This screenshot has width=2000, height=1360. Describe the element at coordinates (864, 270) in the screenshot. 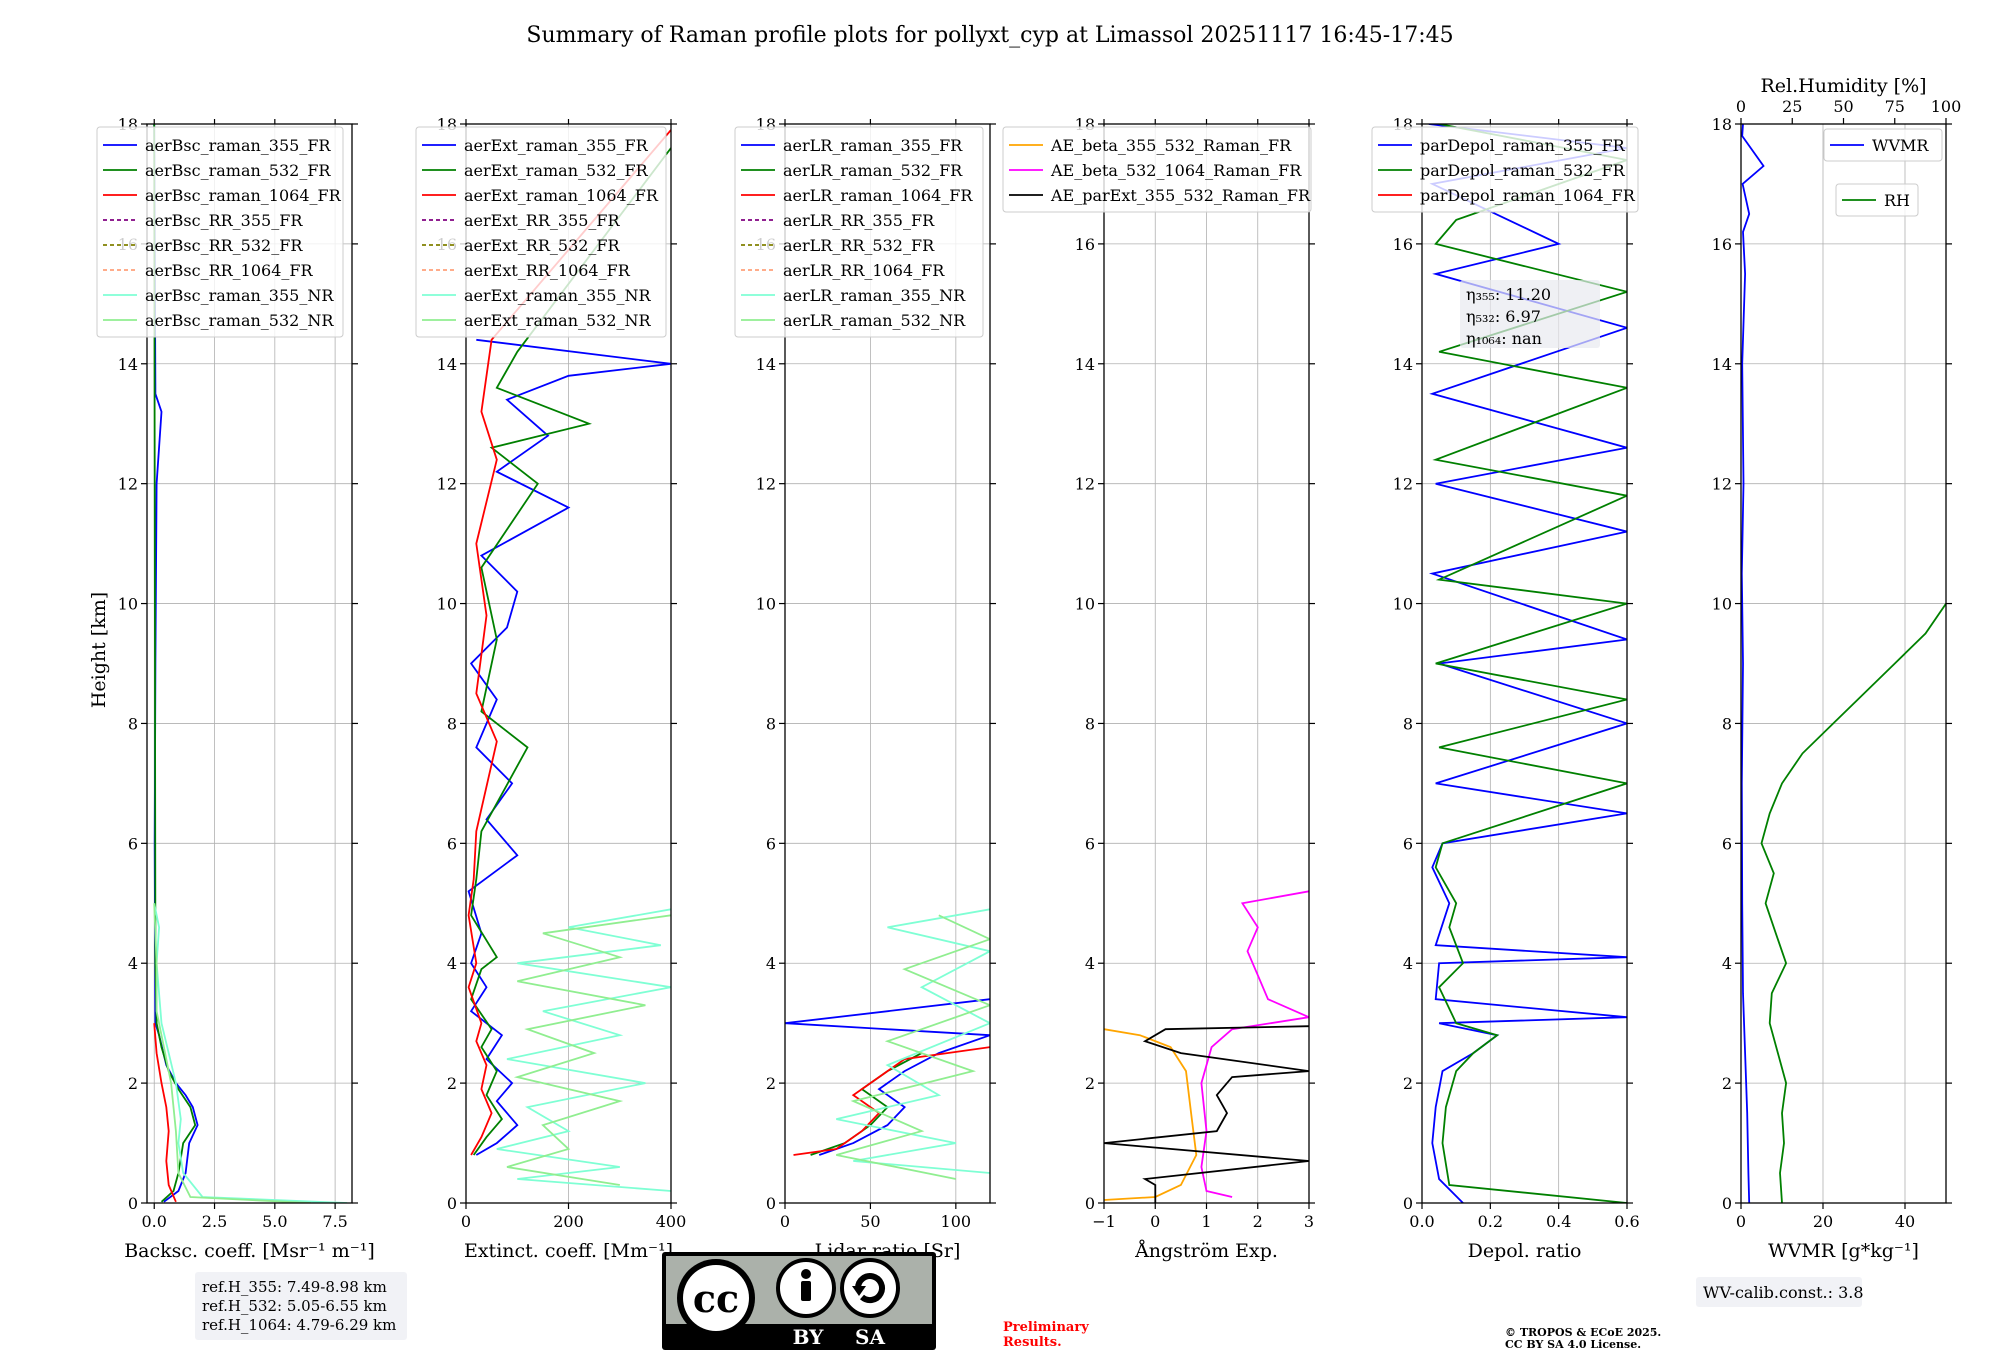

I see `legend-label: aerLR_RR_1064_FR` at that location.